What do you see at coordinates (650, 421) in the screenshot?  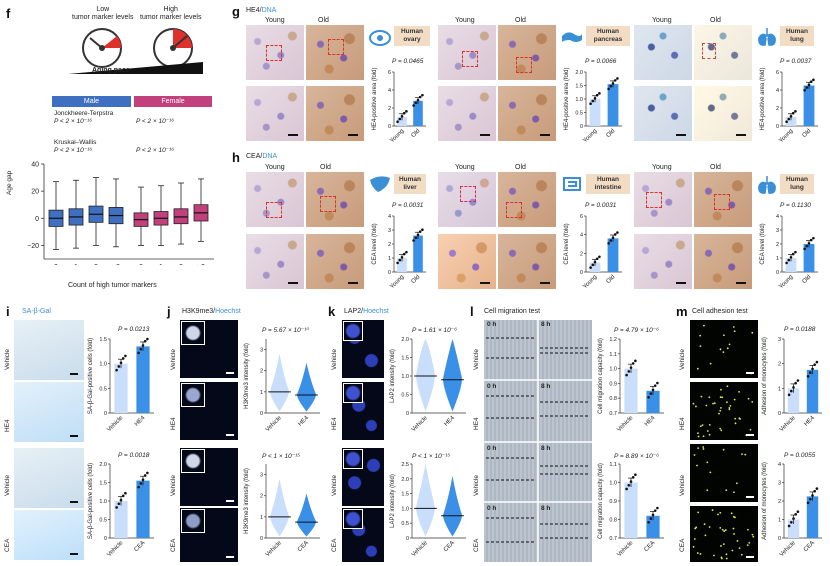 I see `chart-xtick-label: HE4` at bounding box center [650, 421].